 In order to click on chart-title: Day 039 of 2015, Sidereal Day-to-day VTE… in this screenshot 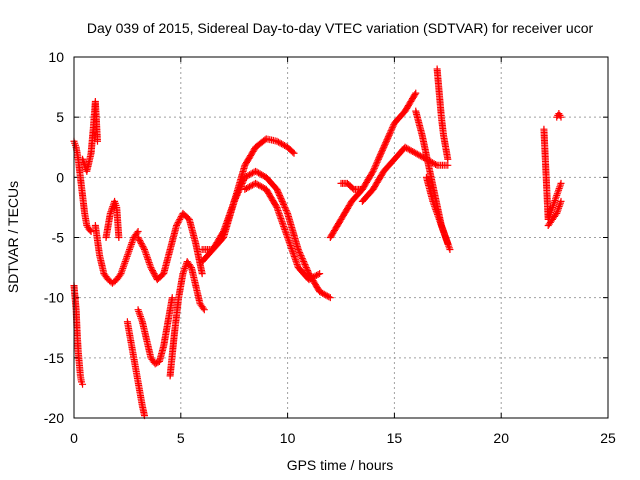, I will do `click(340, 28)`.